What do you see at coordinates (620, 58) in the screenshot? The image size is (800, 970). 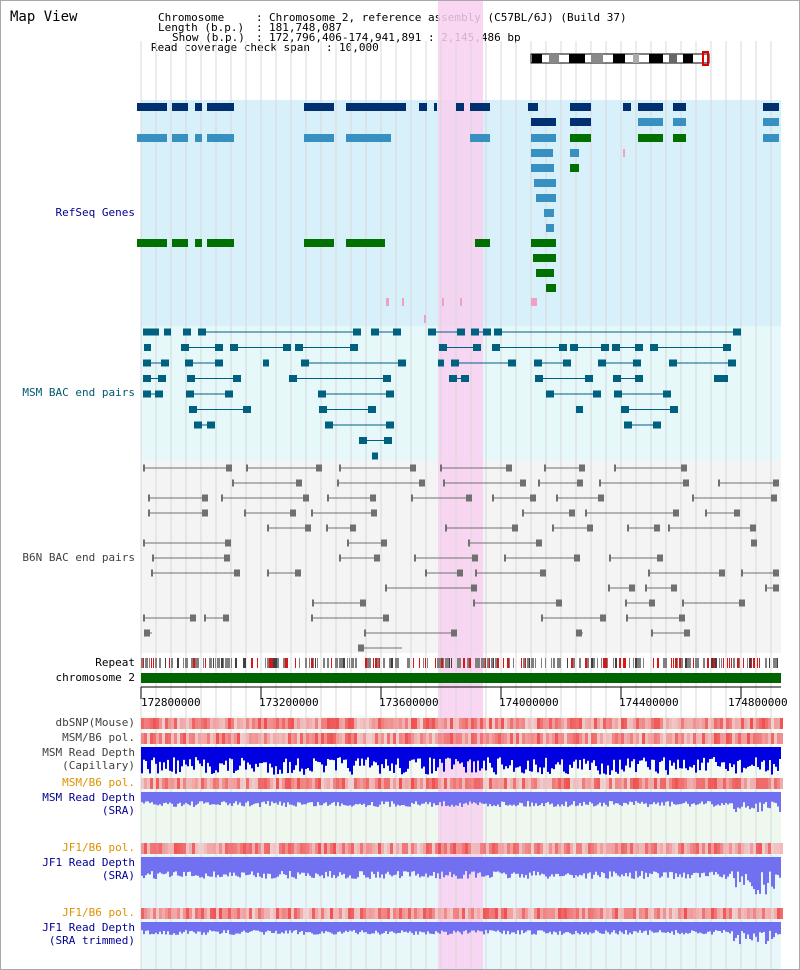 I see `chromosome-ideogram` at bounding box center [620, 58].